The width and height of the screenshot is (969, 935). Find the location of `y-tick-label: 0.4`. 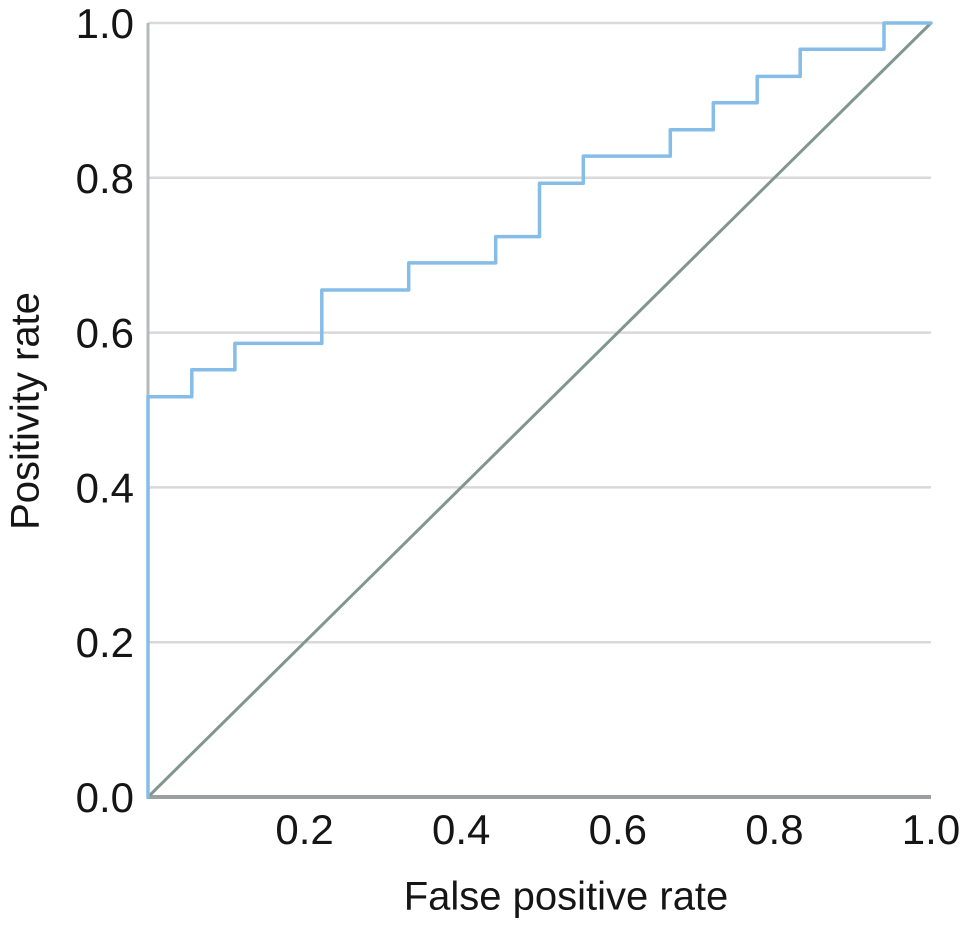

y-tick-label: 0.4 is located at coordinates (105, 487).